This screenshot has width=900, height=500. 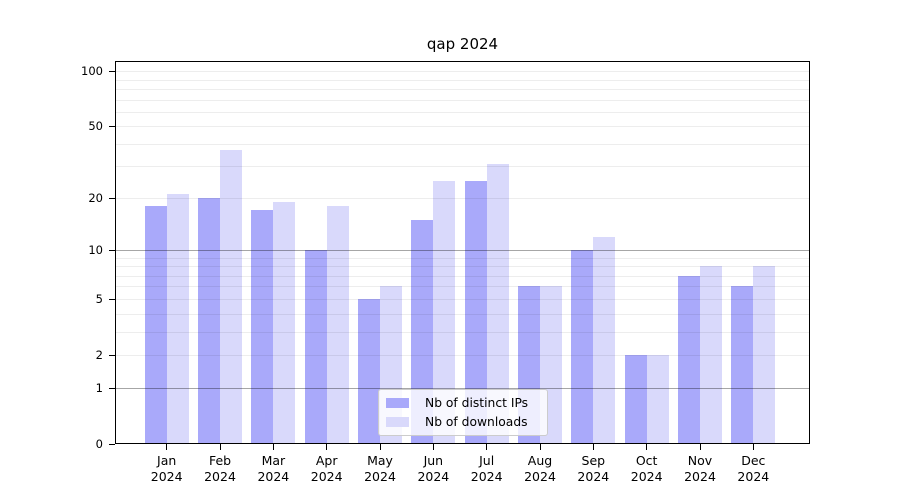 I want to click on legend-item-downloads: Nb of downloads, so click(x=466, y=422).